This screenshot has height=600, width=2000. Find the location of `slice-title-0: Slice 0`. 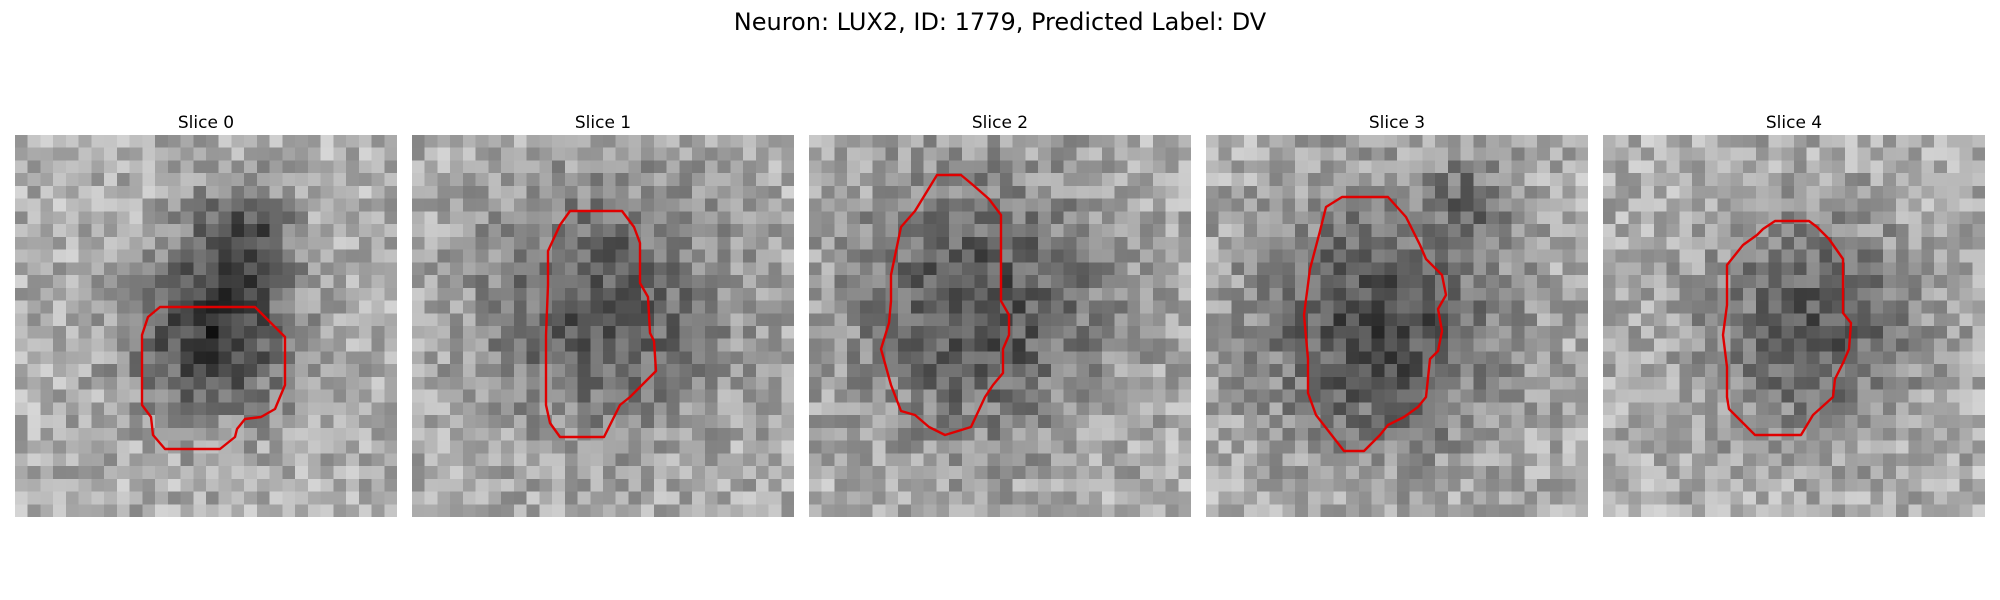

slice-title-0: Slice 0 is located at coordinates (206, 123).